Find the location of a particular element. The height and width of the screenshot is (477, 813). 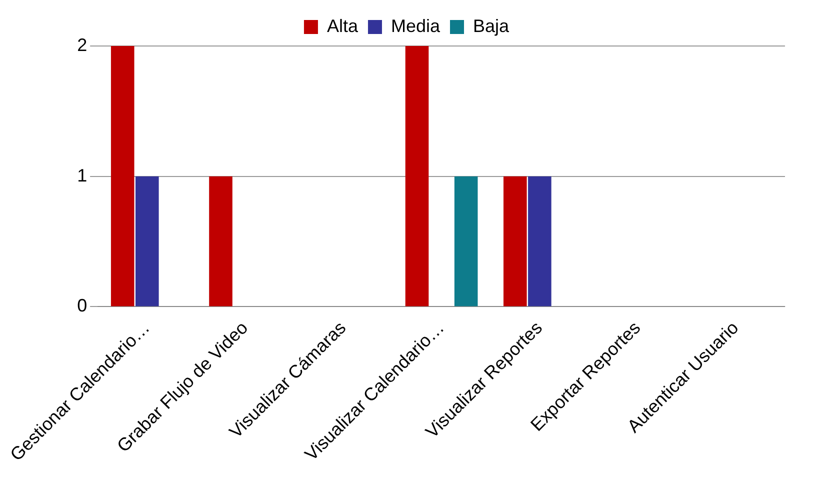

legend-label: Baja is located at coordinates (491, 26).